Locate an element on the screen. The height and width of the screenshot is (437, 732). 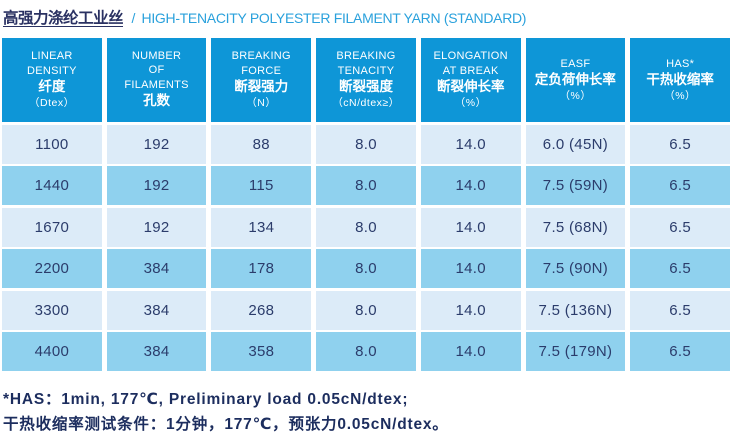
column-header-zh: 孔数 is located at coordinates (157, 100).